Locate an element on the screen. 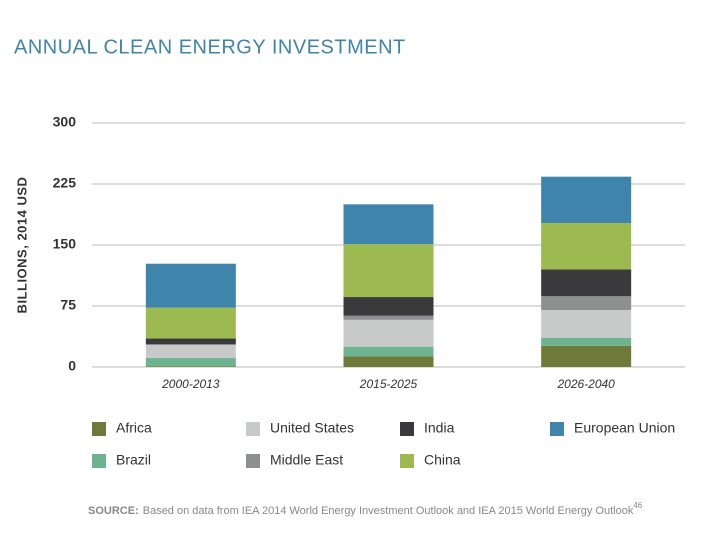  legend-label: United States is located at coordinates (312, 428).